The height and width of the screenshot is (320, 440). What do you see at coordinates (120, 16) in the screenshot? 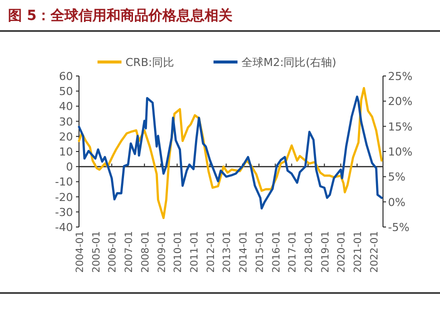
I see `title: 图 5：全球信用和商品价格息息相关` at bounding box center [120, 16].